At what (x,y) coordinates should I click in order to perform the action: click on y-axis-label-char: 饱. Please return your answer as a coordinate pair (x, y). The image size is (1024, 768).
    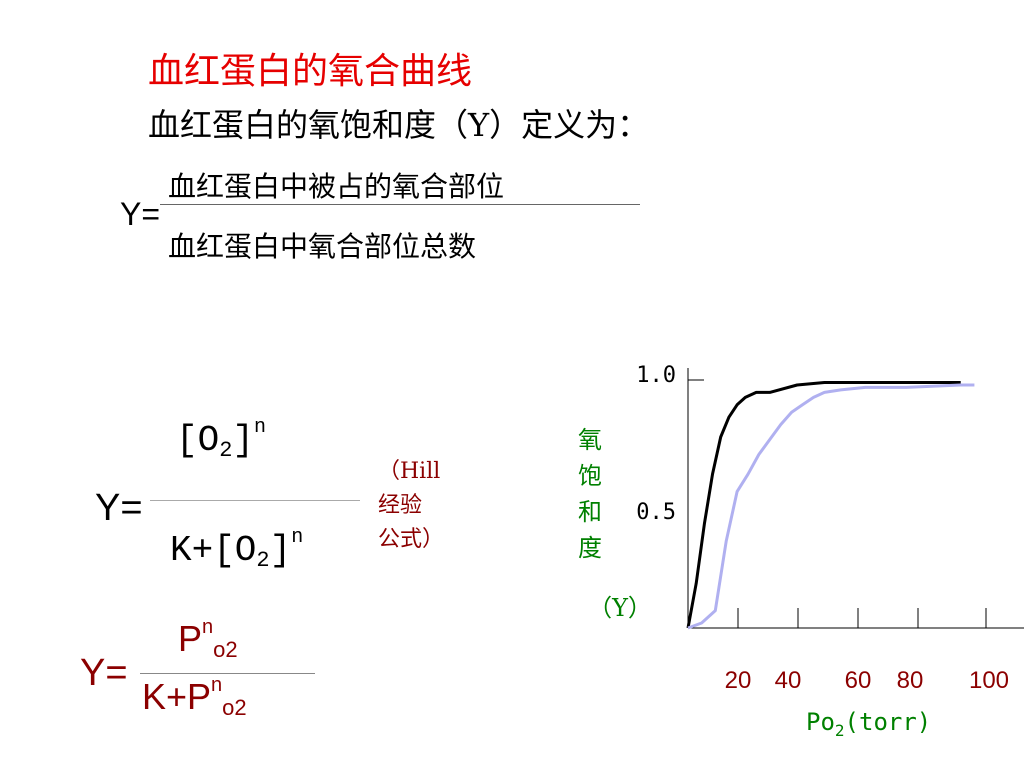
    Looking at the image, I should click on (590, 476).